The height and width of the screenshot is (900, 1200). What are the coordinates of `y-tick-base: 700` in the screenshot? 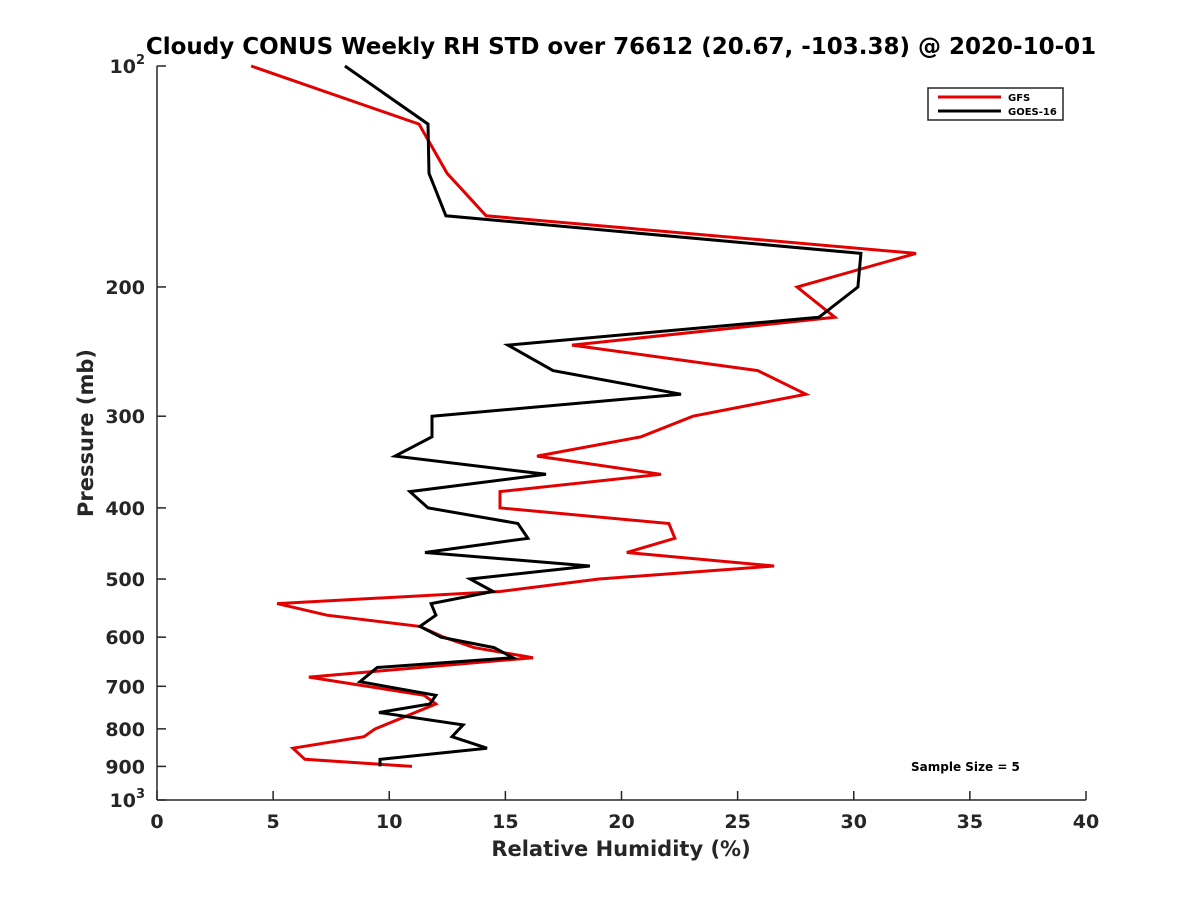 It's located at (125, 687).